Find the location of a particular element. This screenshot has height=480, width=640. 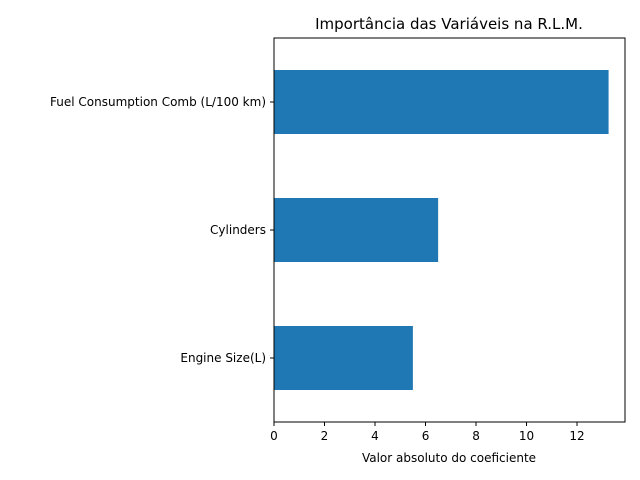

y-tick-label: Engine Size(L) is located at coordinates (223, 358).